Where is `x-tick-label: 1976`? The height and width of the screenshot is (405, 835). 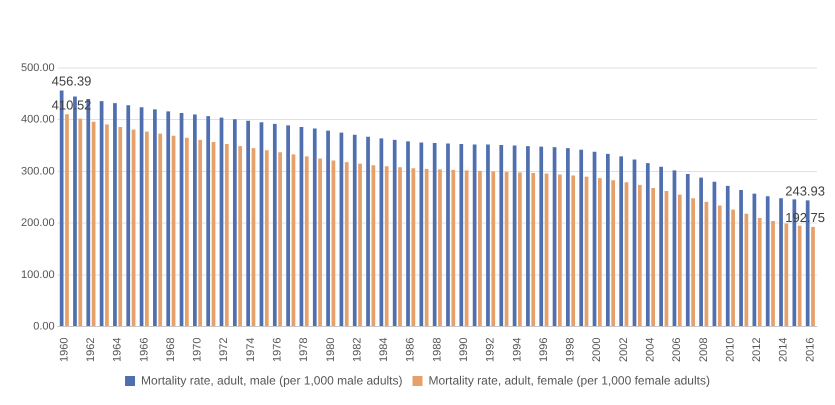
x-tick-label: 1976 is located at coordinates (277, 350).